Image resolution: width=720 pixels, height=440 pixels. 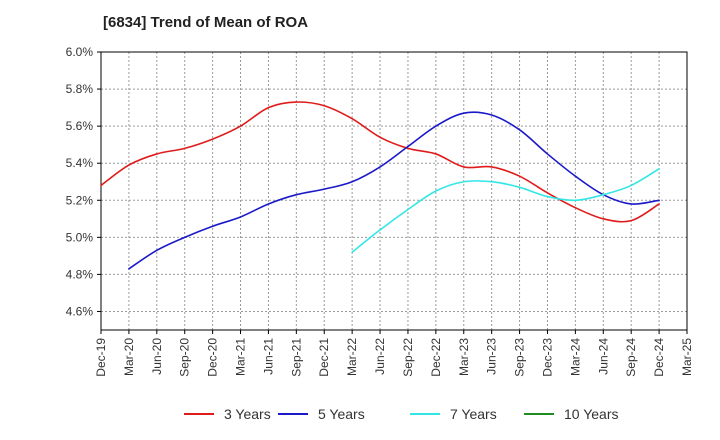 What do you see at coordinates (129, 357) in the screenshot?
I see `x-tick-label: Mar-20` at bounding box center [129, 357].